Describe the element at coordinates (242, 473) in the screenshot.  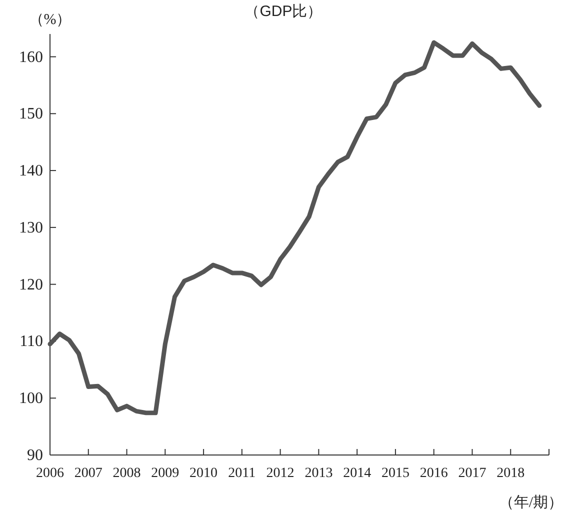
I see `x-tick-label: 2011` at that location.